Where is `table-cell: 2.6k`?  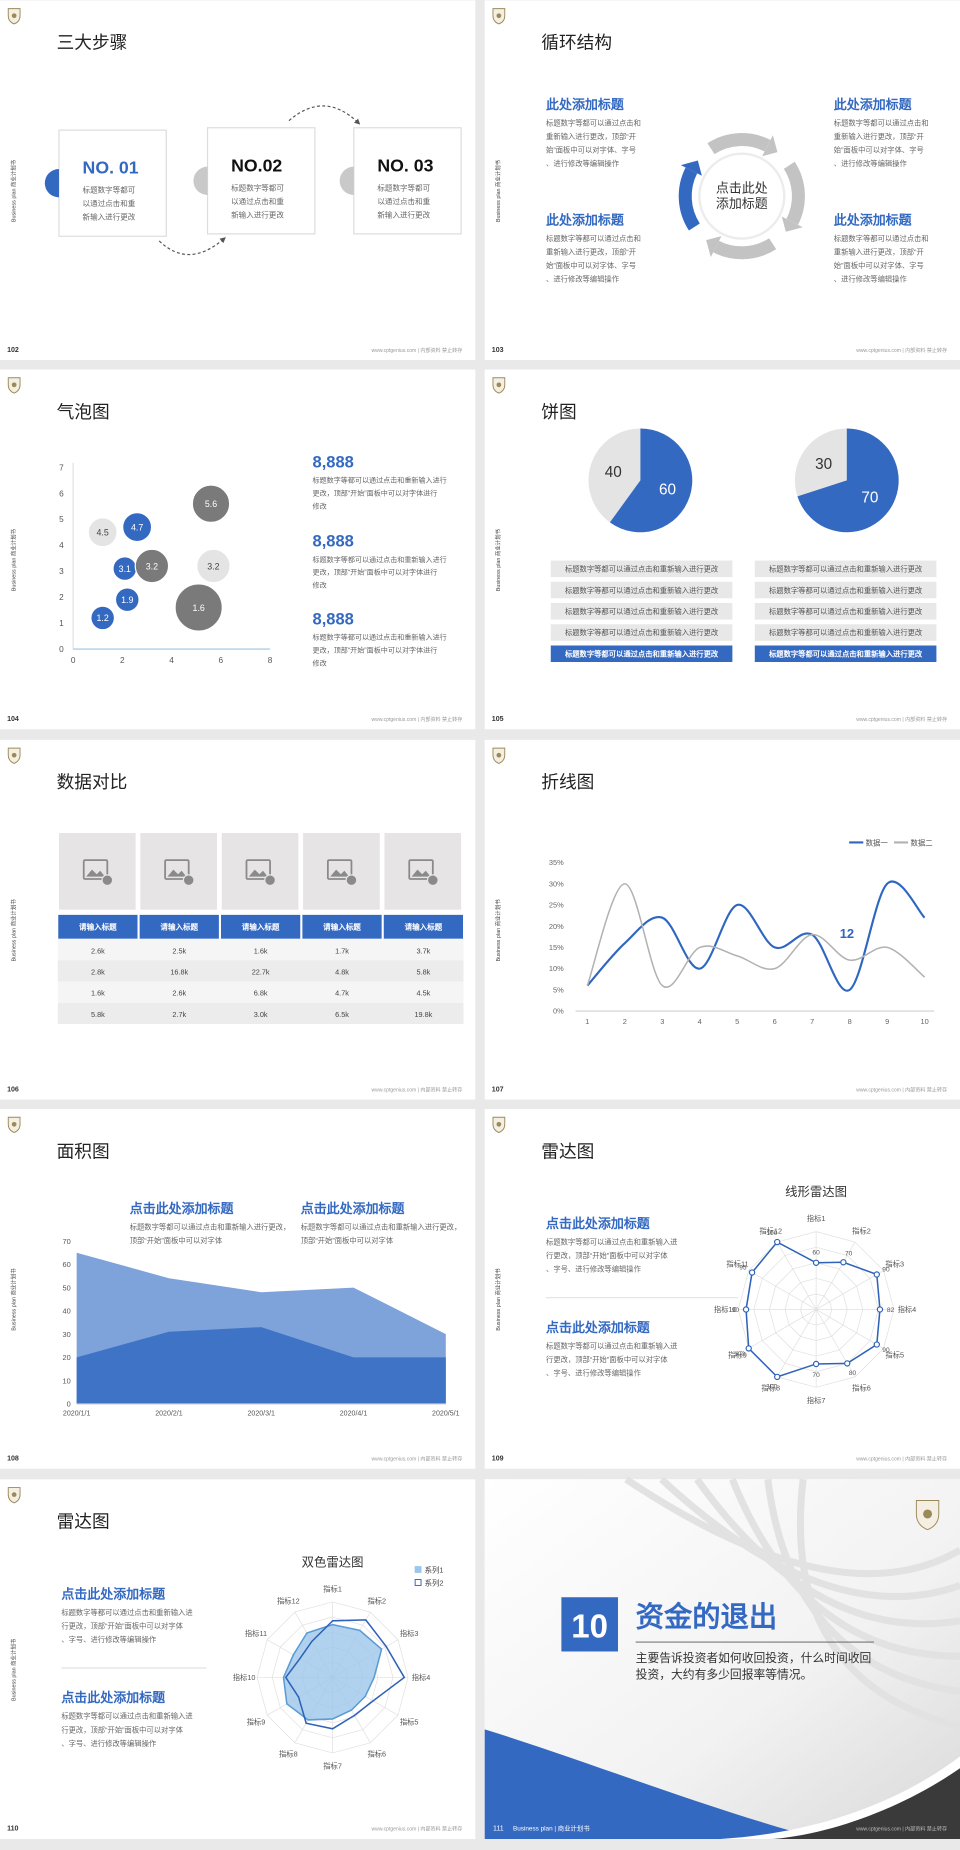
table-cell: 2.6k is located at coordinates (98, 950).